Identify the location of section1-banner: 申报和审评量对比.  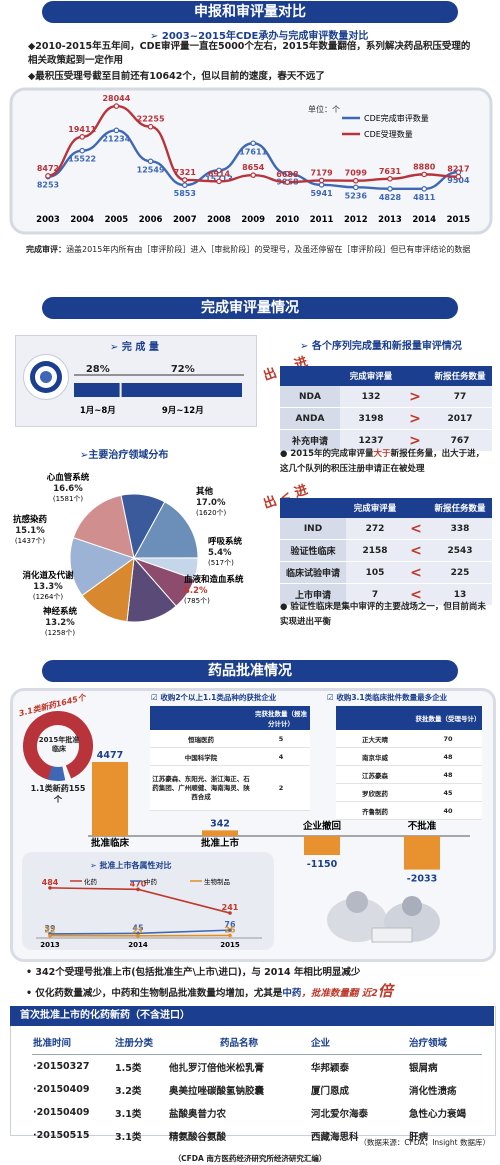
(250, 12).